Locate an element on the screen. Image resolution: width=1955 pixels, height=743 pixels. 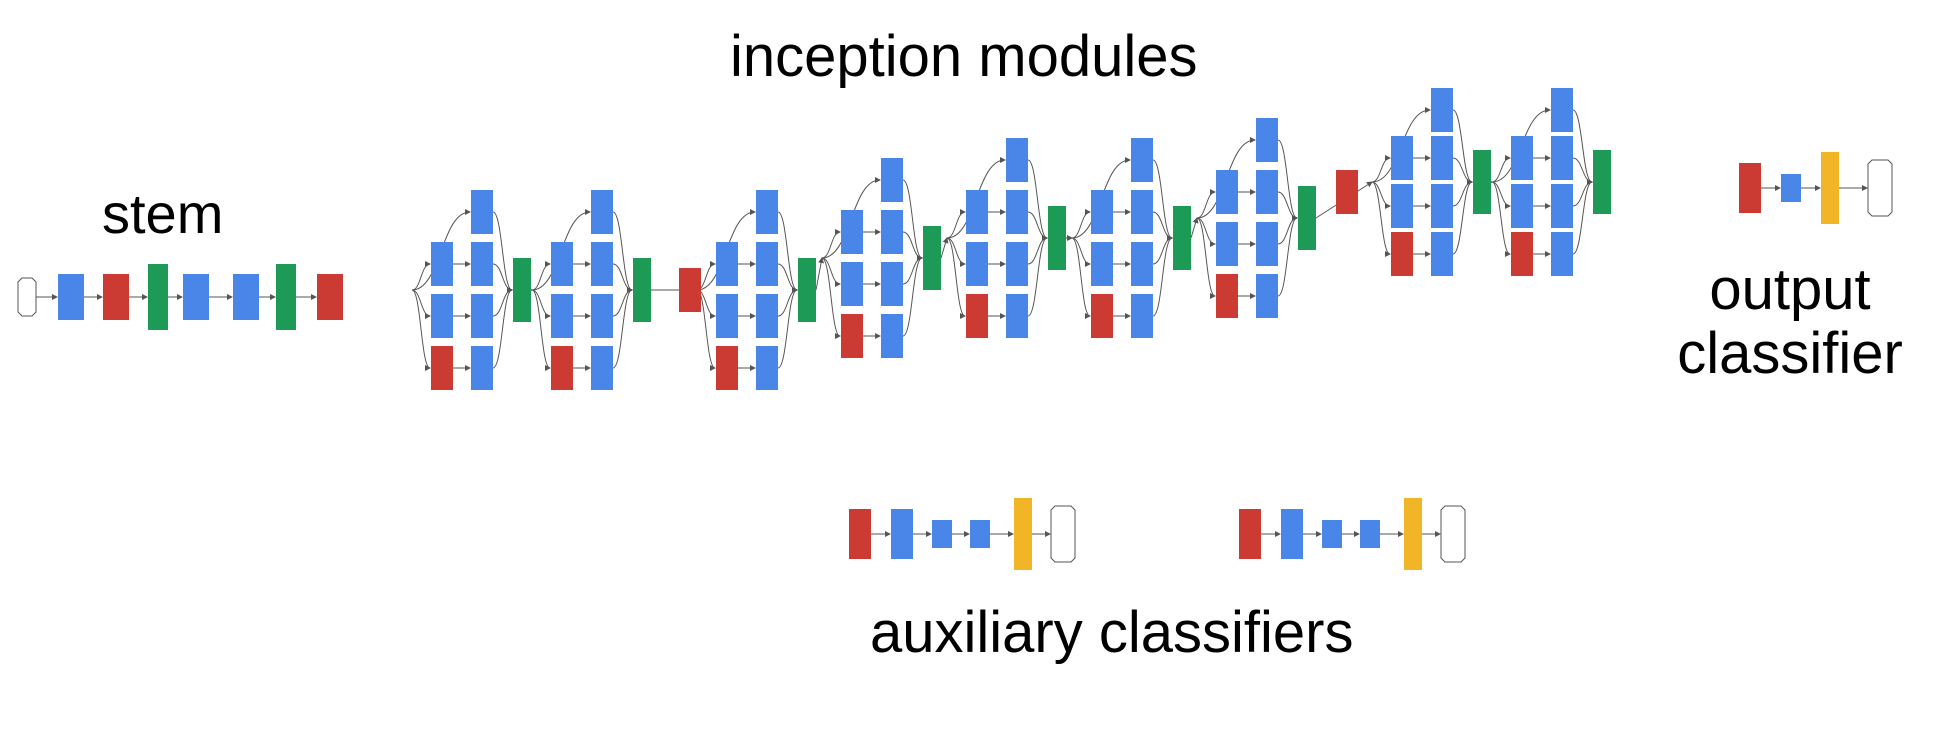
inception-5-conv-5x5 is located at coordinates (1017, 264).